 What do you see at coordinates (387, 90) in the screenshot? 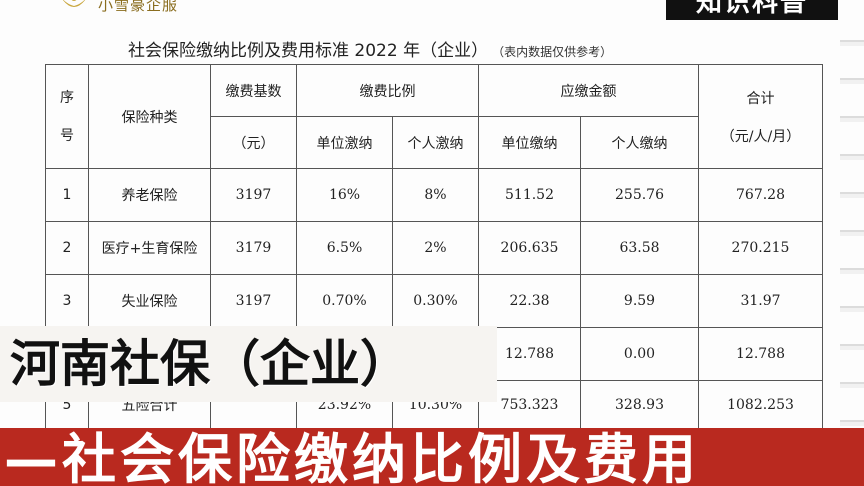
I see `header-ratio: 缴费比例` at bounding box center [387, 90].